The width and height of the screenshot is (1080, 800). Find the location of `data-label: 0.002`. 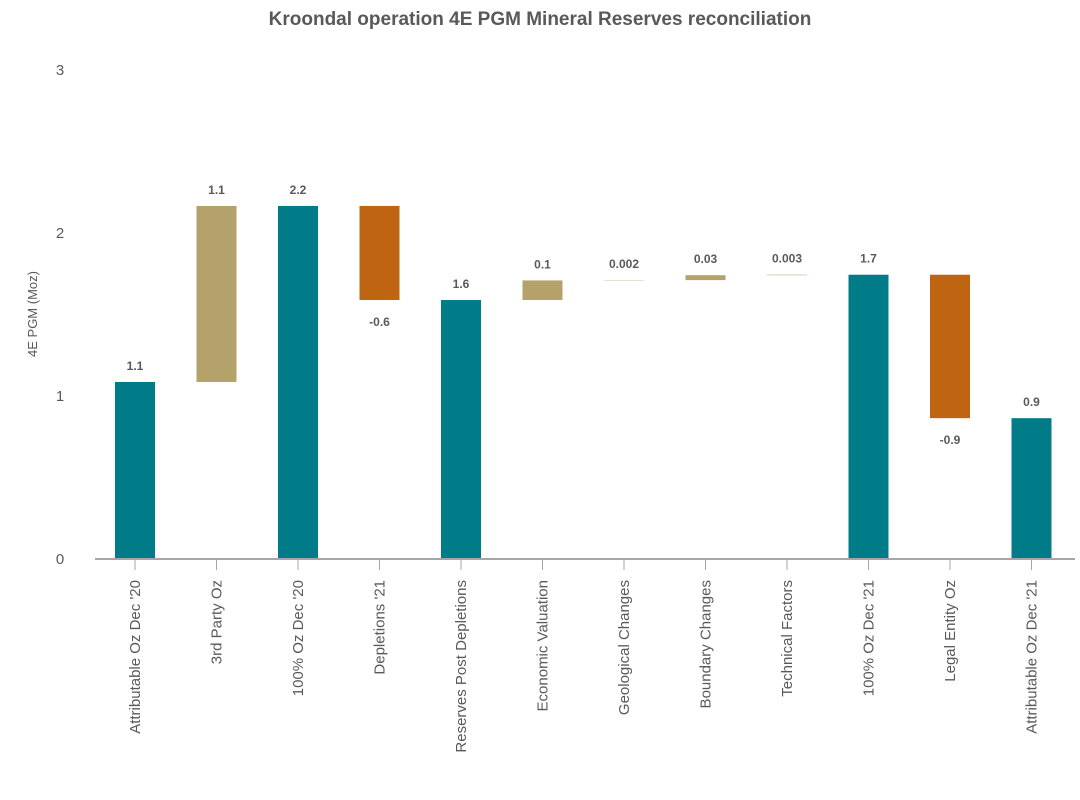

data-label: 0.002 is located at coordinates (624, 264).